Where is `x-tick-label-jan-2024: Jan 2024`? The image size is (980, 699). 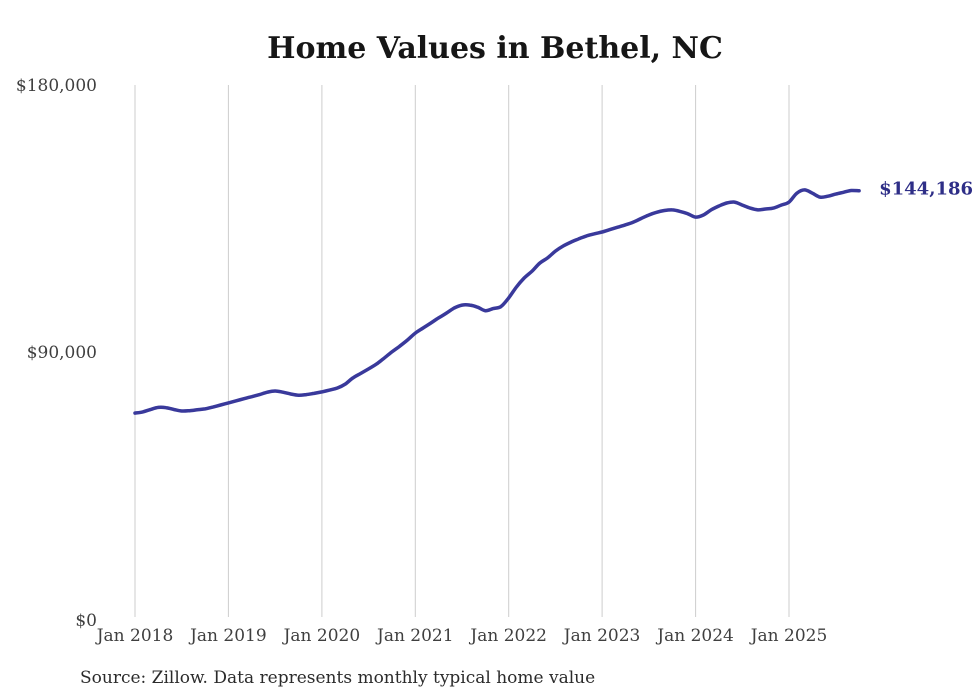
x-tick-label-jan-2024: Jan 2024 is located at coordinates (694, 636).